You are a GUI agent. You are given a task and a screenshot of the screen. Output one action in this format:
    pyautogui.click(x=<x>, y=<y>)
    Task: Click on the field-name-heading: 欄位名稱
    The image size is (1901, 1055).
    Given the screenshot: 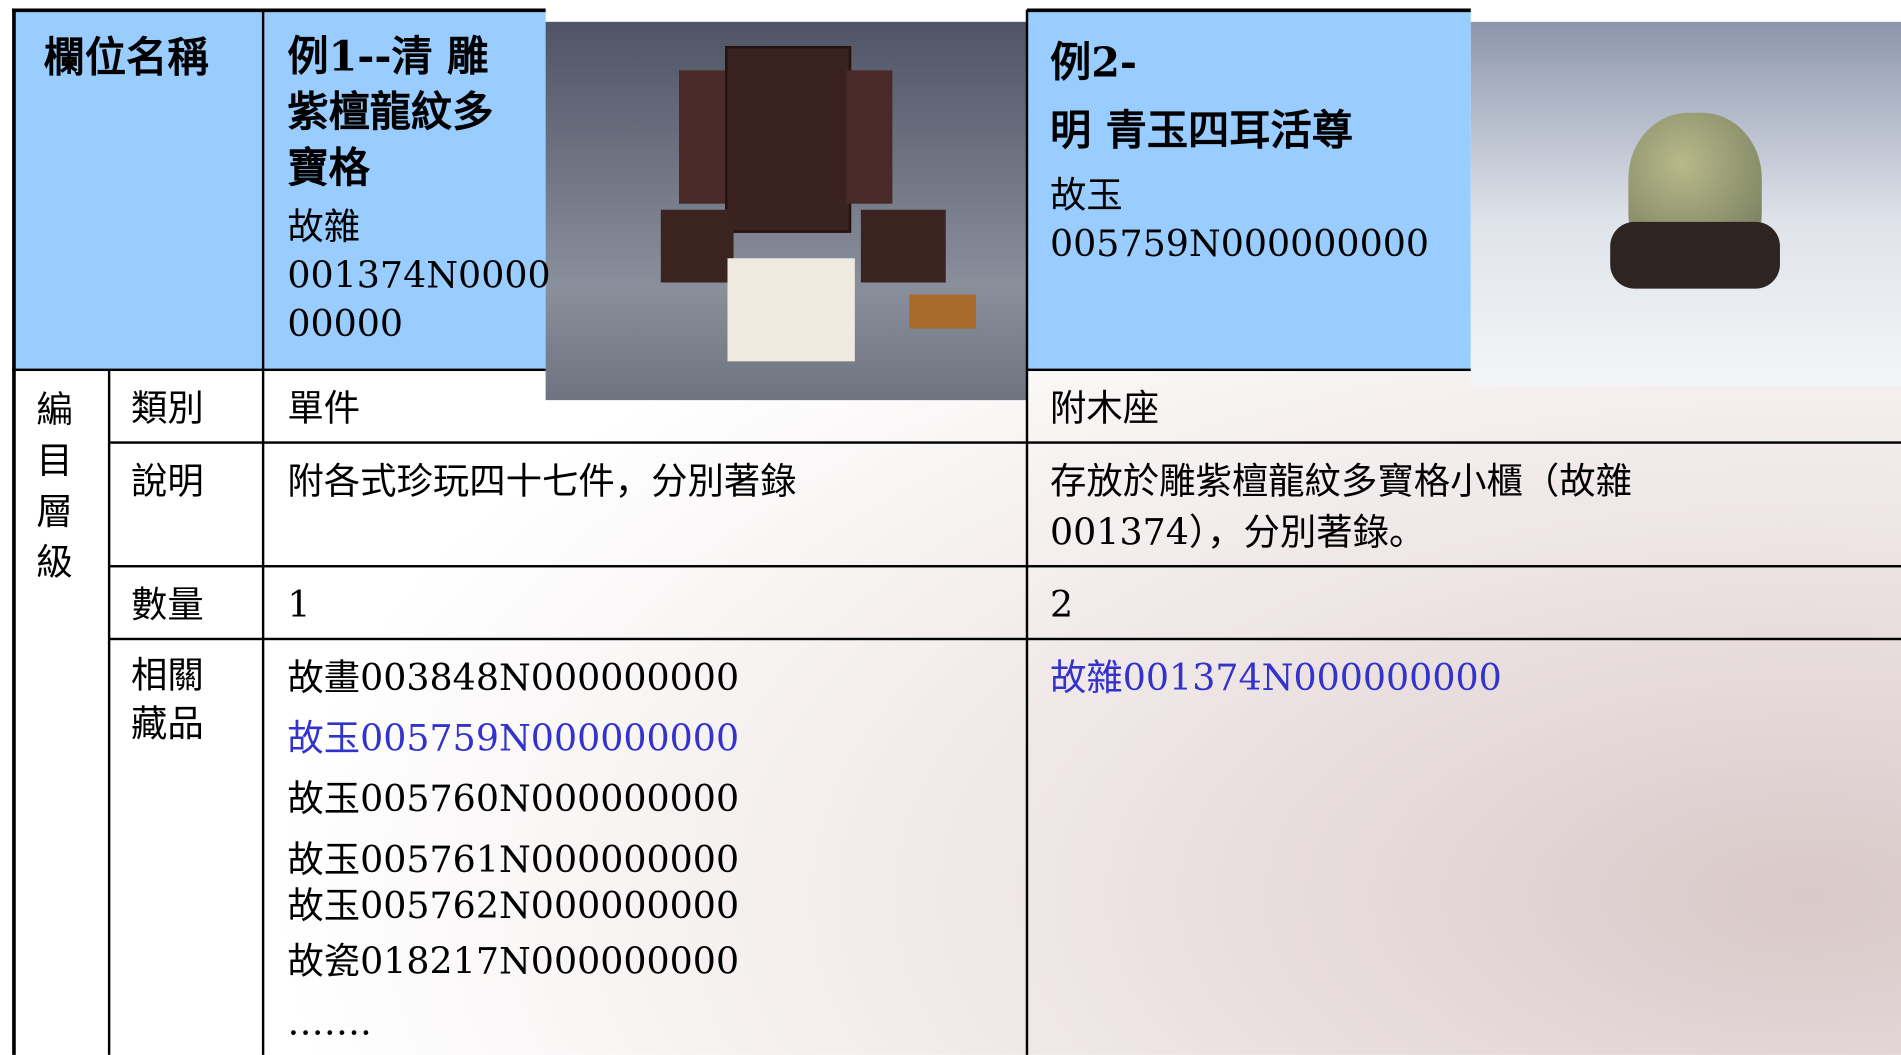 What is the action you would take?
    pyautogui.click(x=126, y=58)
    